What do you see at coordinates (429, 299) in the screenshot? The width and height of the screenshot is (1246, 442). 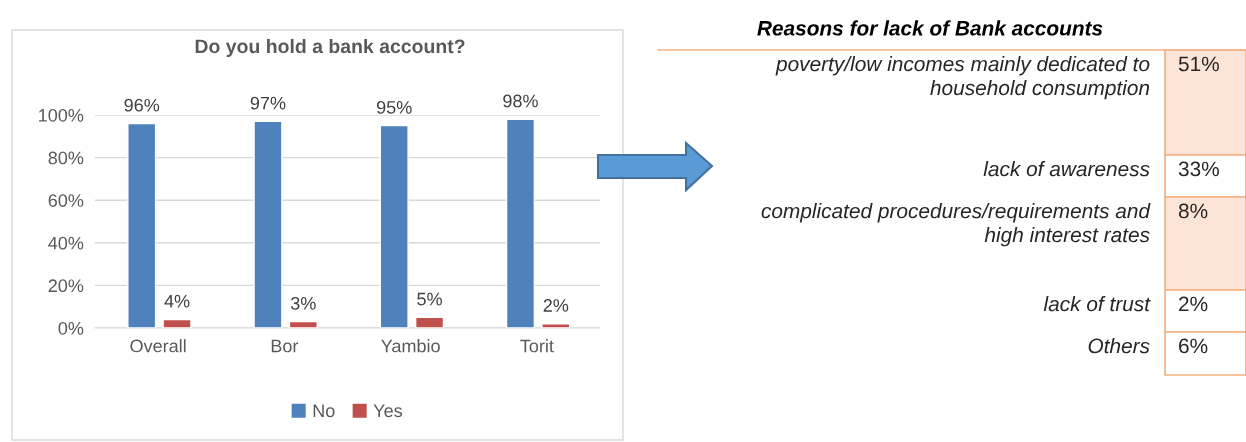 I see `text: 5%` at bounding box center [429, 299].